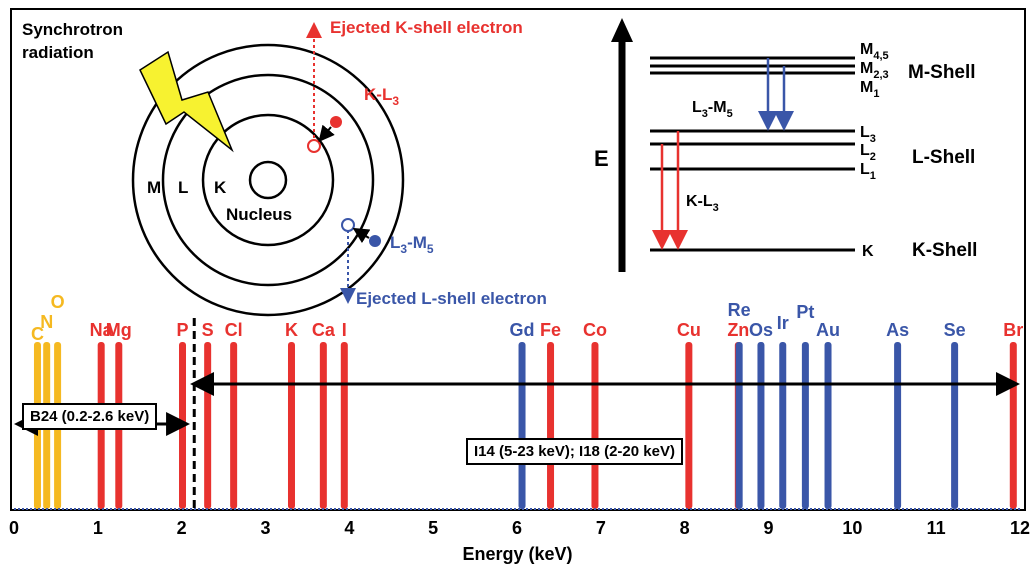 The image size is (1035, 567). I want to click on l3m5-transition-label: L3-M5, so click(712, 109).